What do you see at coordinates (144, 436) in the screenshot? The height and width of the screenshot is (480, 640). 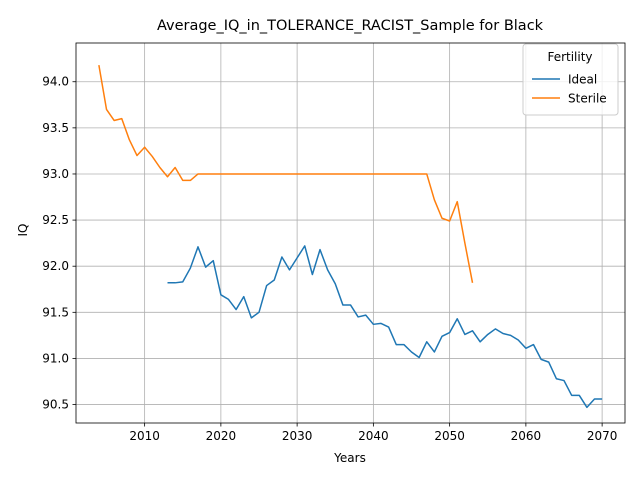 I see `x-tick-label: 2010` at bounding box center [144, 436].